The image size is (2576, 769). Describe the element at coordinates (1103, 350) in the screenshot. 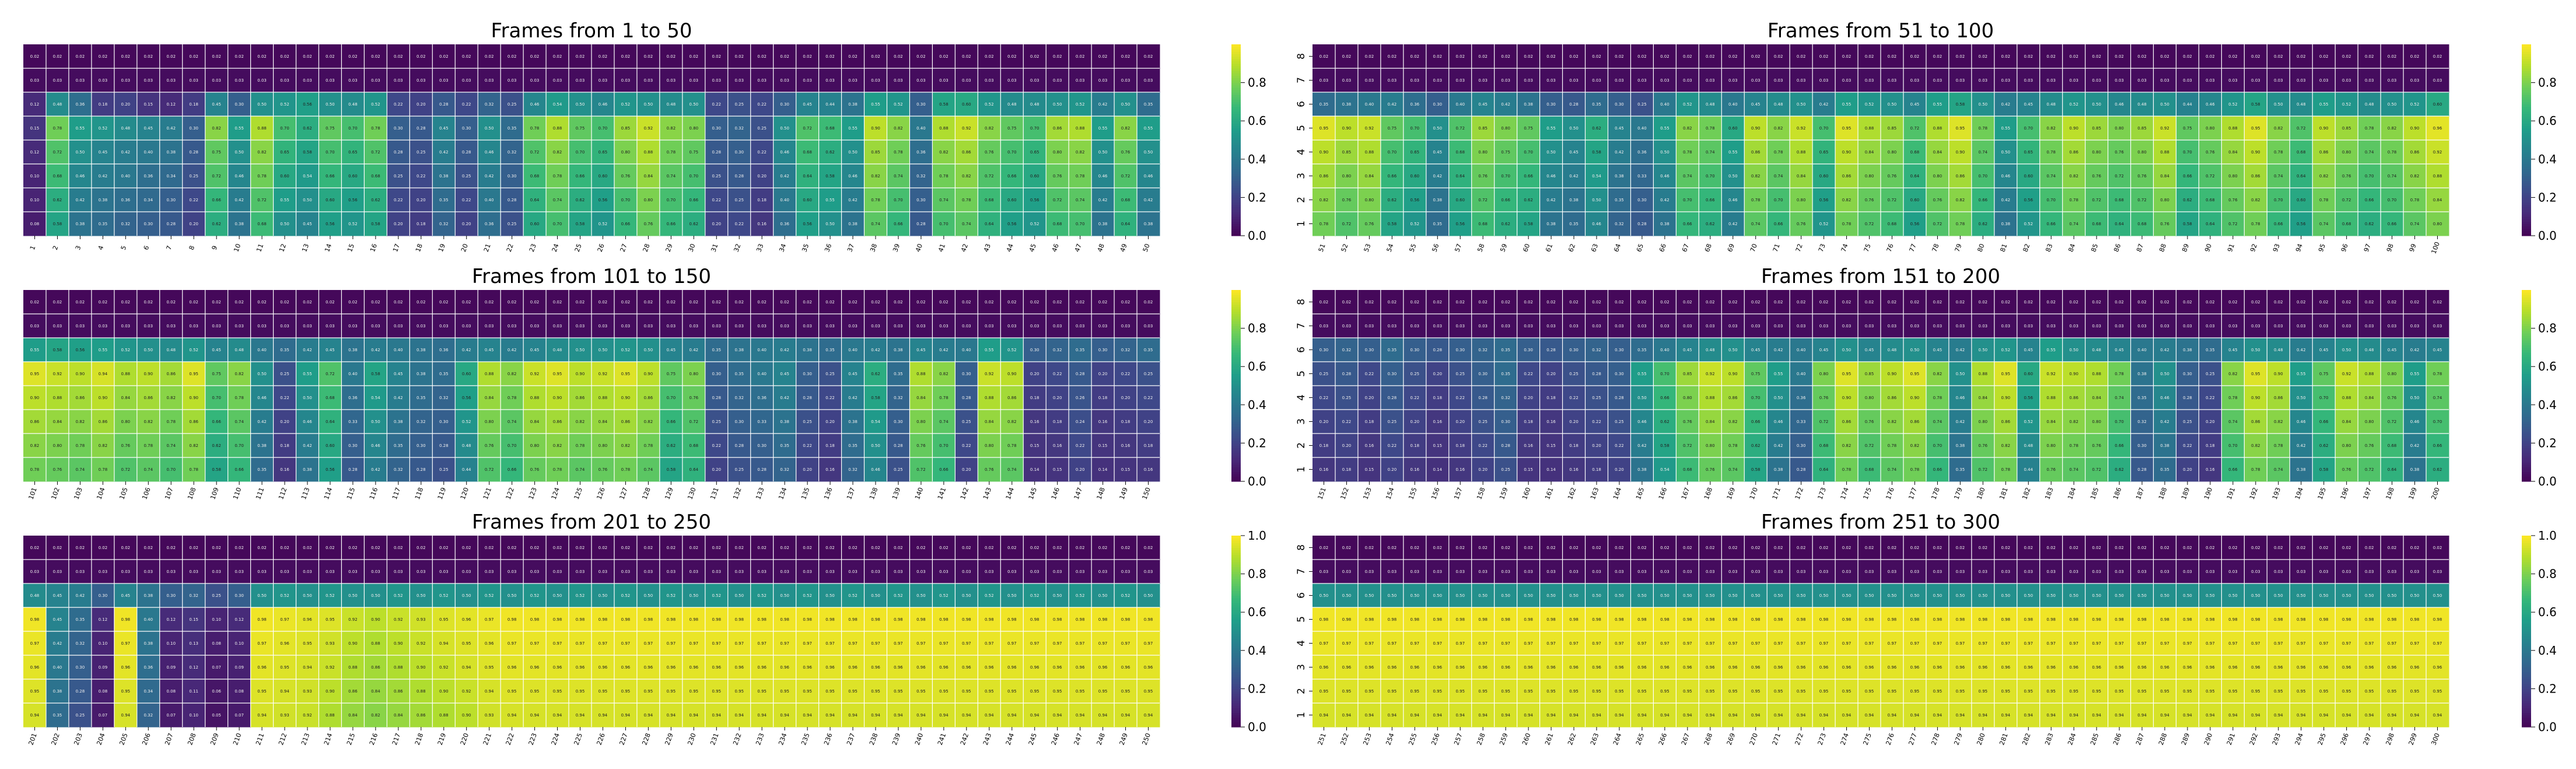

I see `cell-value-label: 0.30` at that location.